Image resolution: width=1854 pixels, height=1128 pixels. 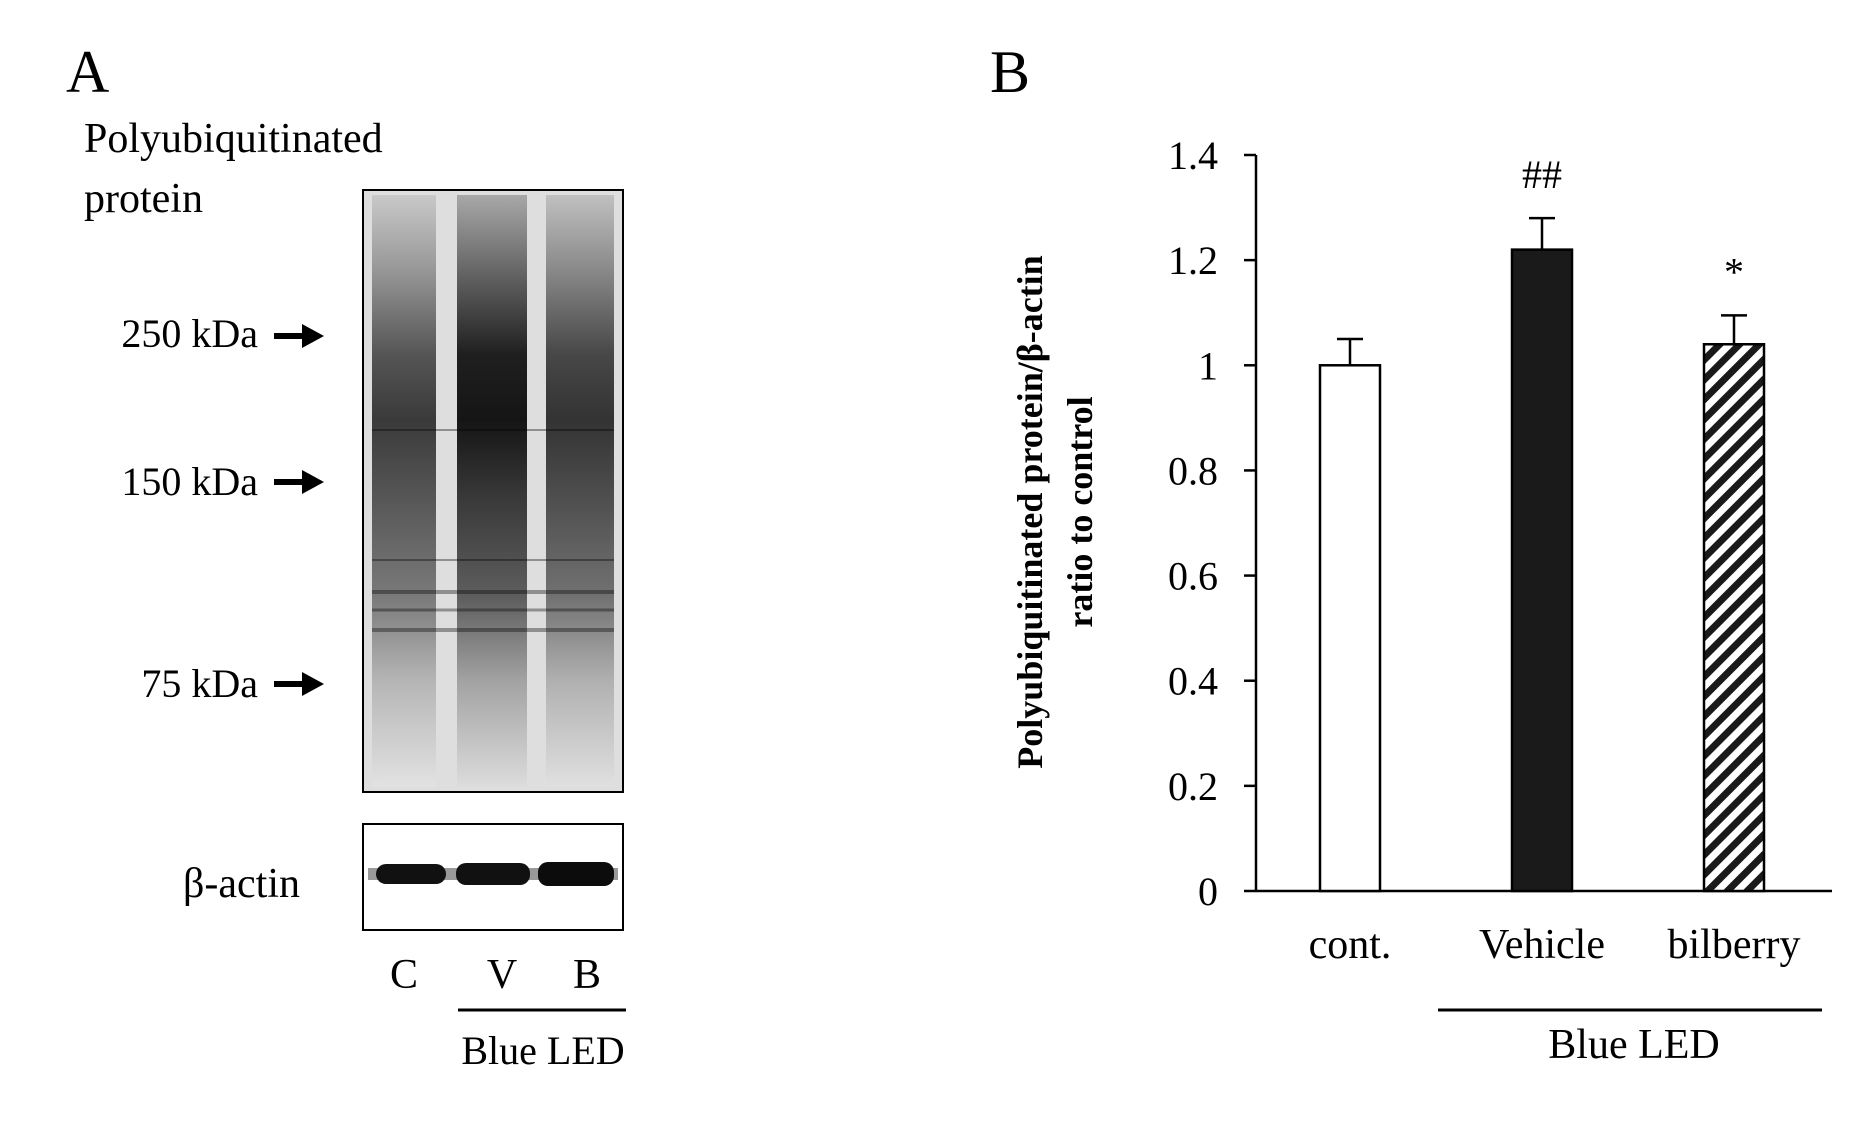 I want to click on x-axis-tick-labels: cont. Vehicle bilberry, so click(x=1555, y=945).